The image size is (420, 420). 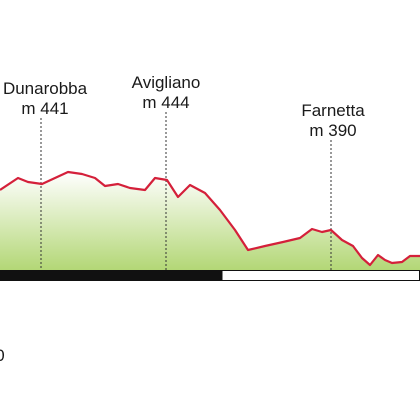 What do you see at coordinates (166, 82) in the screenshot?
I see `place-name: Avigliano` at bounding box center [166, 82].